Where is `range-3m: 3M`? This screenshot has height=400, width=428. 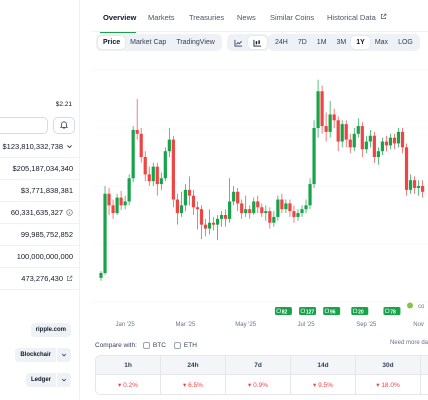 range-3m: 3M is located at coordinates (341, 42).